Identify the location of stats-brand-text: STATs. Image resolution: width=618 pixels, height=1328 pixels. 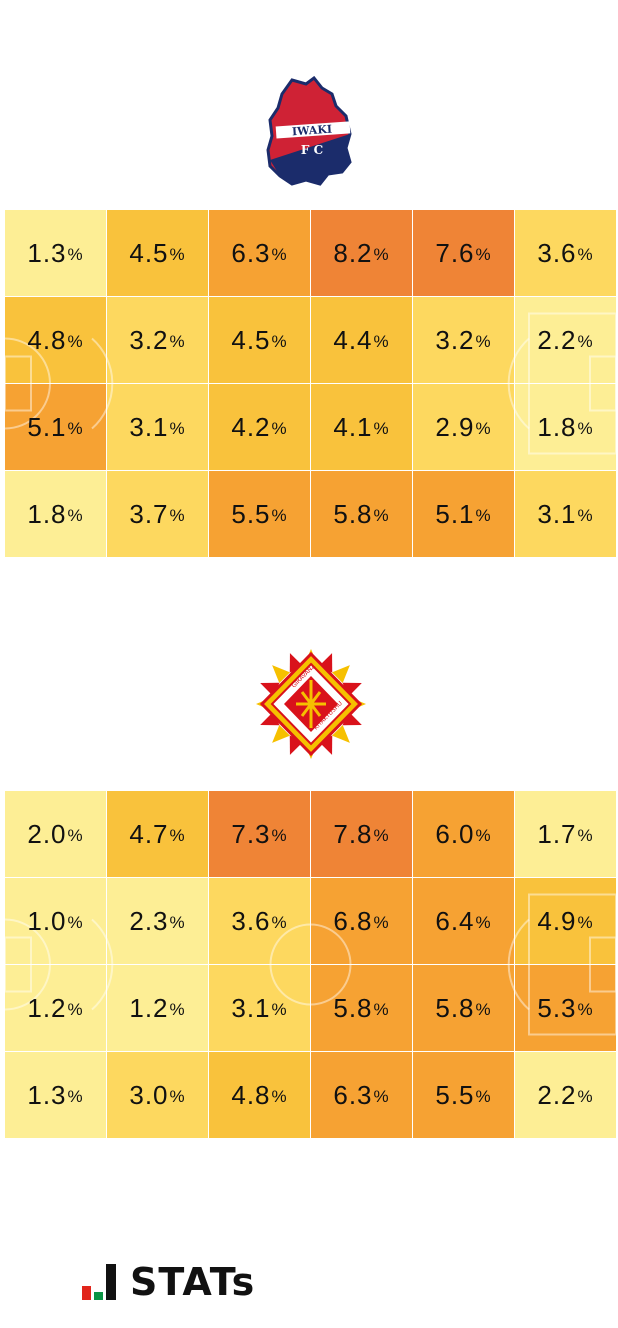
(193, 1282).